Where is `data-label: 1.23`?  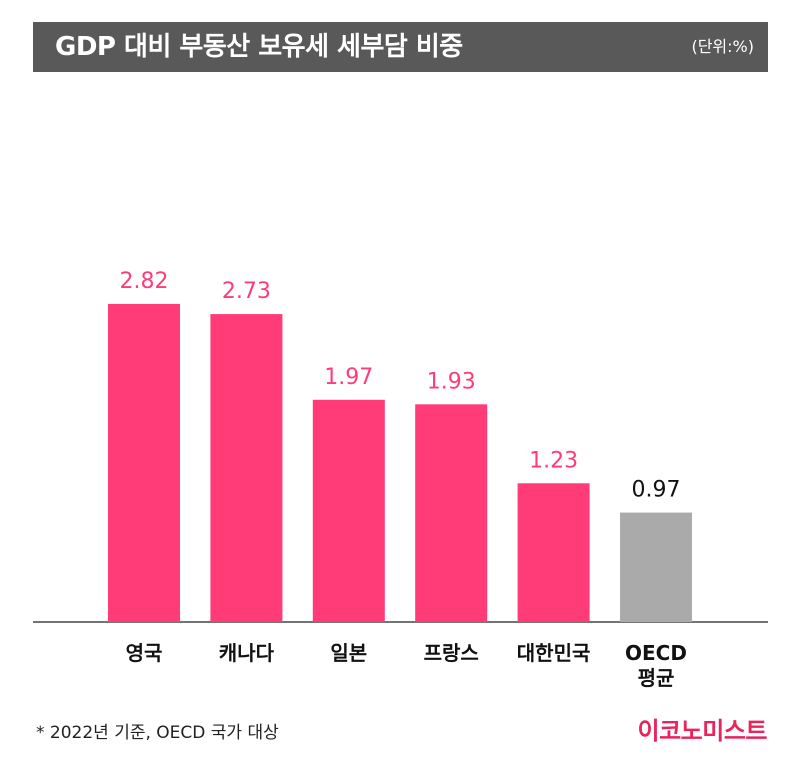 data-label: 1.23 is located at coordinates (553, 460).